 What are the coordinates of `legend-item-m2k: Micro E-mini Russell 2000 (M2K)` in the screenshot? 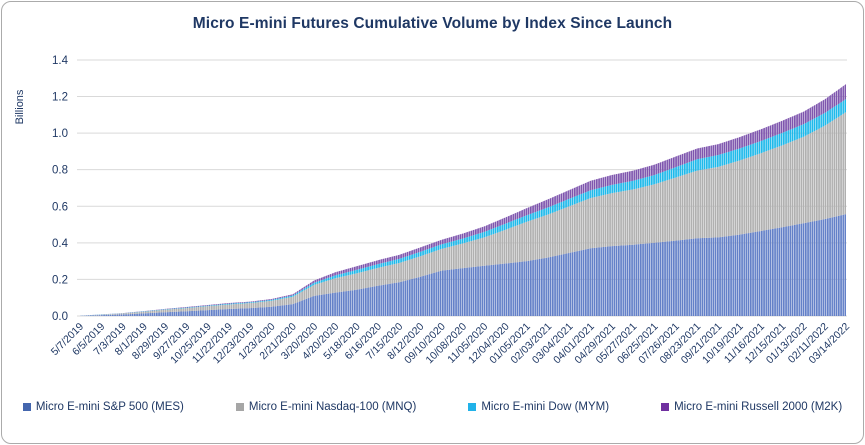 It's located at (751, 407).